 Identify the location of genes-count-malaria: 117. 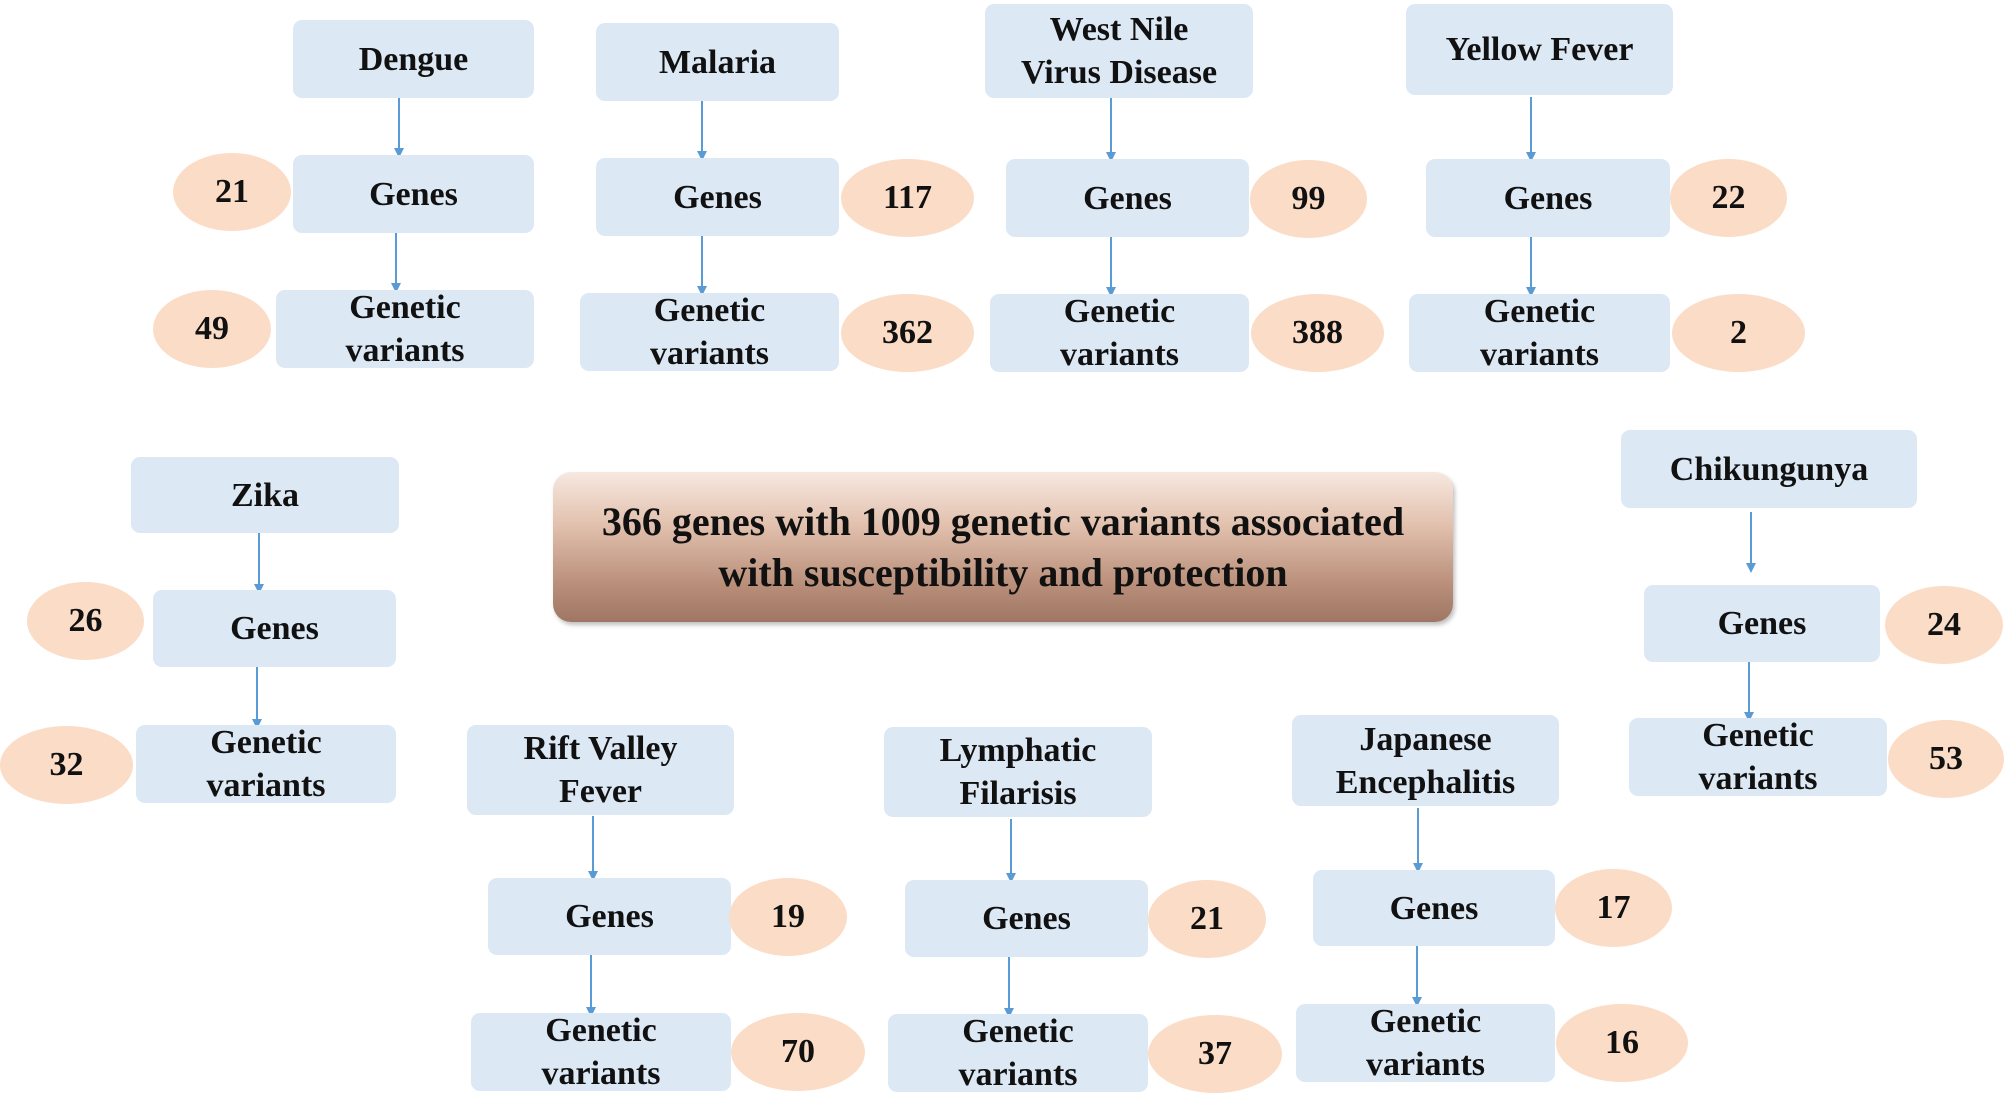
(907, 198).